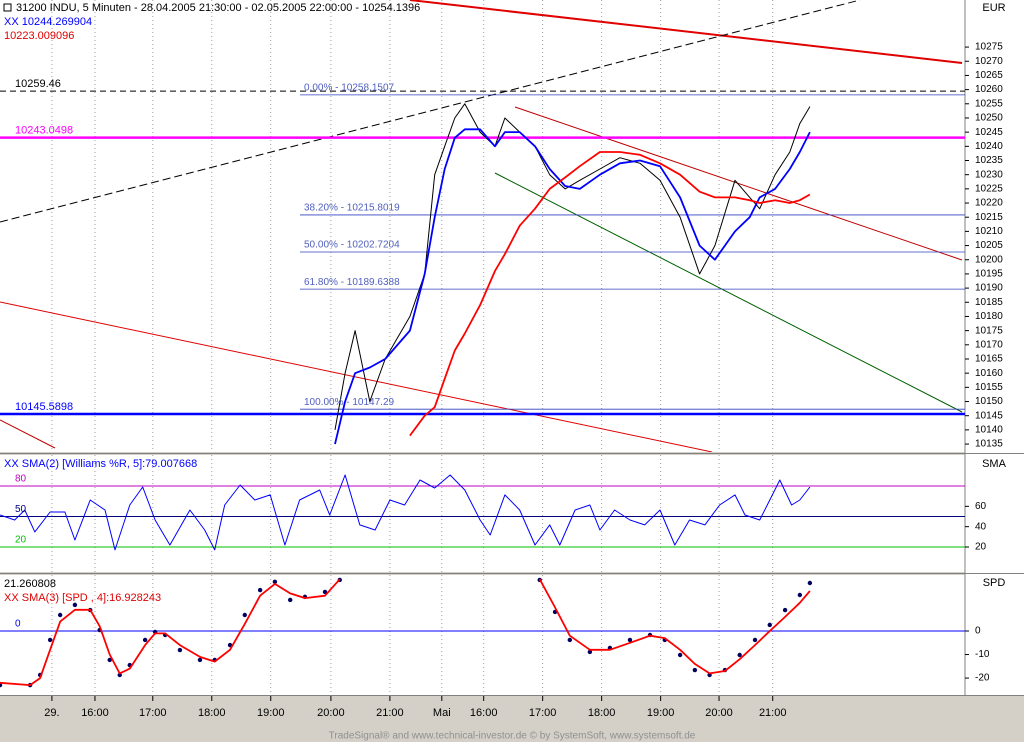 The image size is (1024, 742). I want to click on x-tick-label: 29., so click(51, 713).